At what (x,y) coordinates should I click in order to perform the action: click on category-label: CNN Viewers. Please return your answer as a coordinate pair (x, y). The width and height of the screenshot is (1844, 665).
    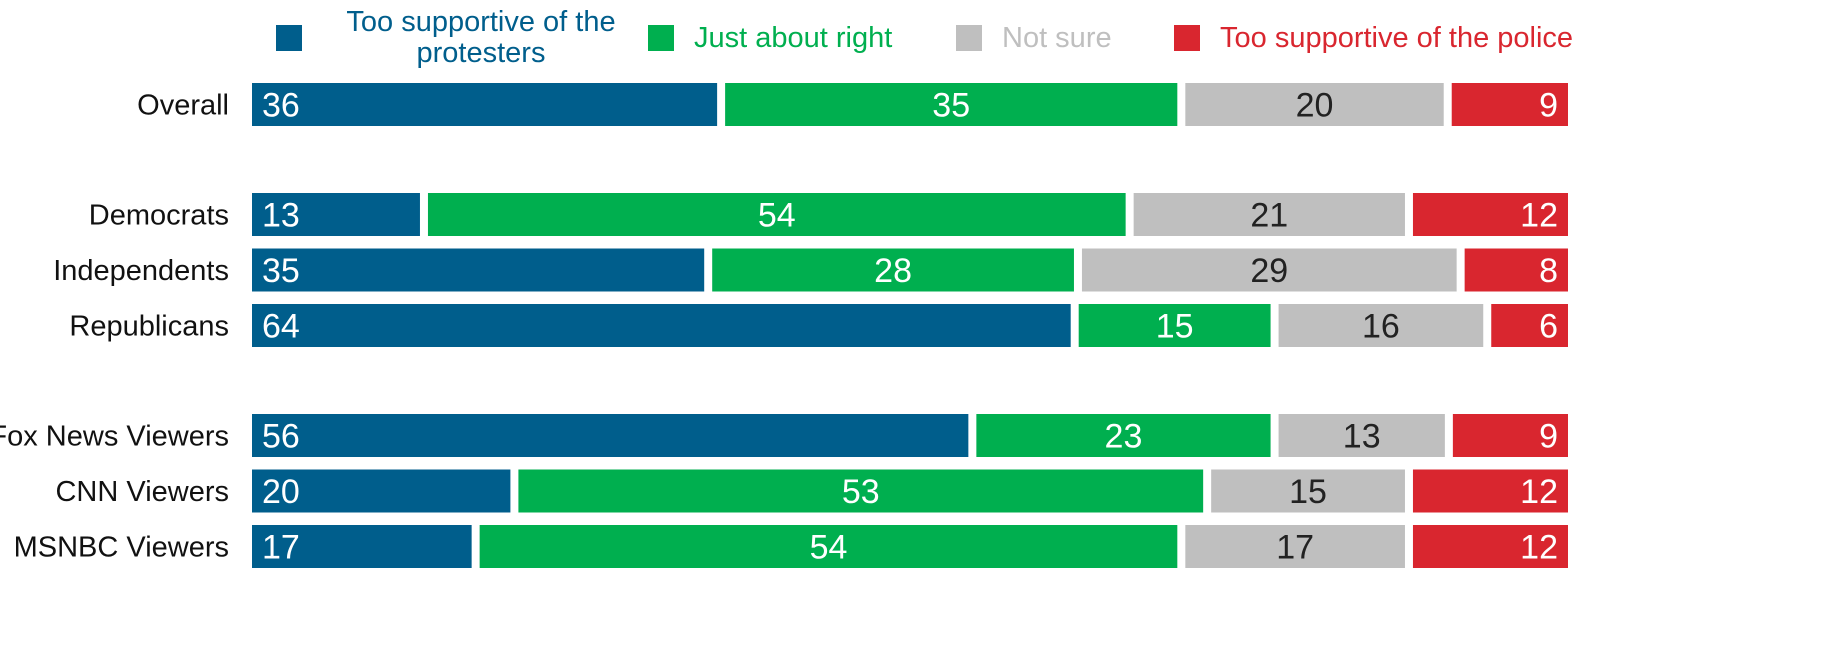
    Looking at the image, I should click on (142, 492).